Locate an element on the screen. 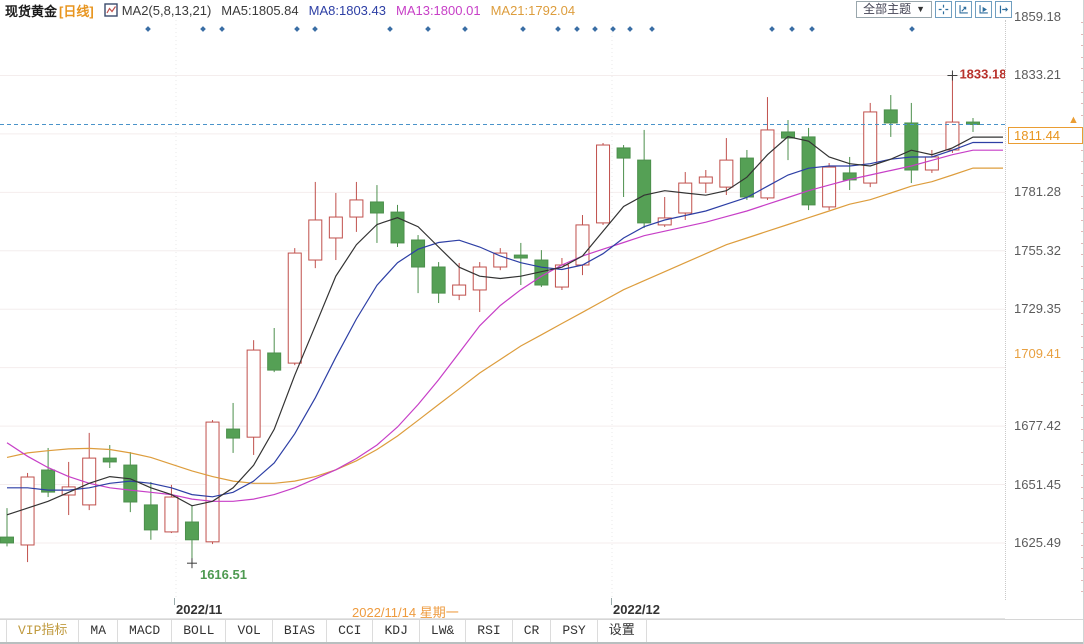 The height and width of the screenshot is (644, 1084). axis-zoom-icon is located at coordinates (963, 9).